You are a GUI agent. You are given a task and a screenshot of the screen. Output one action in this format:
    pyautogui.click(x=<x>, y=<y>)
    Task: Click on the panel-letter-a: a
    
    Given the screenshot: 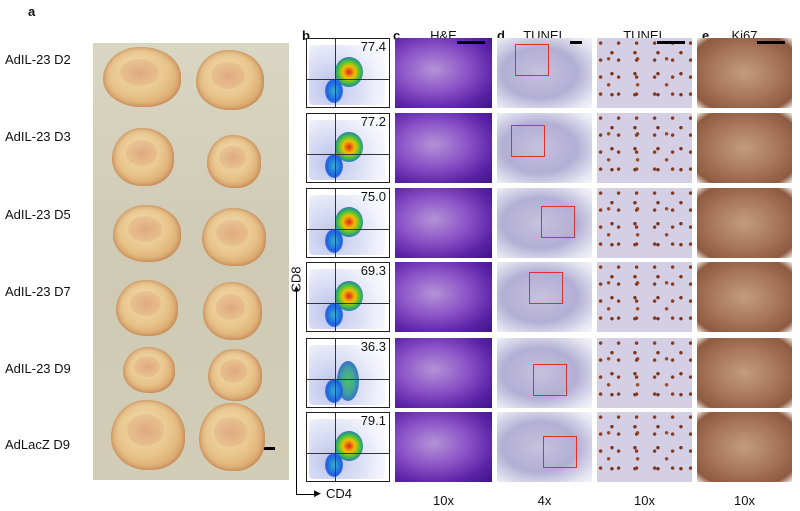 What is the action you would take?
    pyautogui.click(x=32, y=11)
    